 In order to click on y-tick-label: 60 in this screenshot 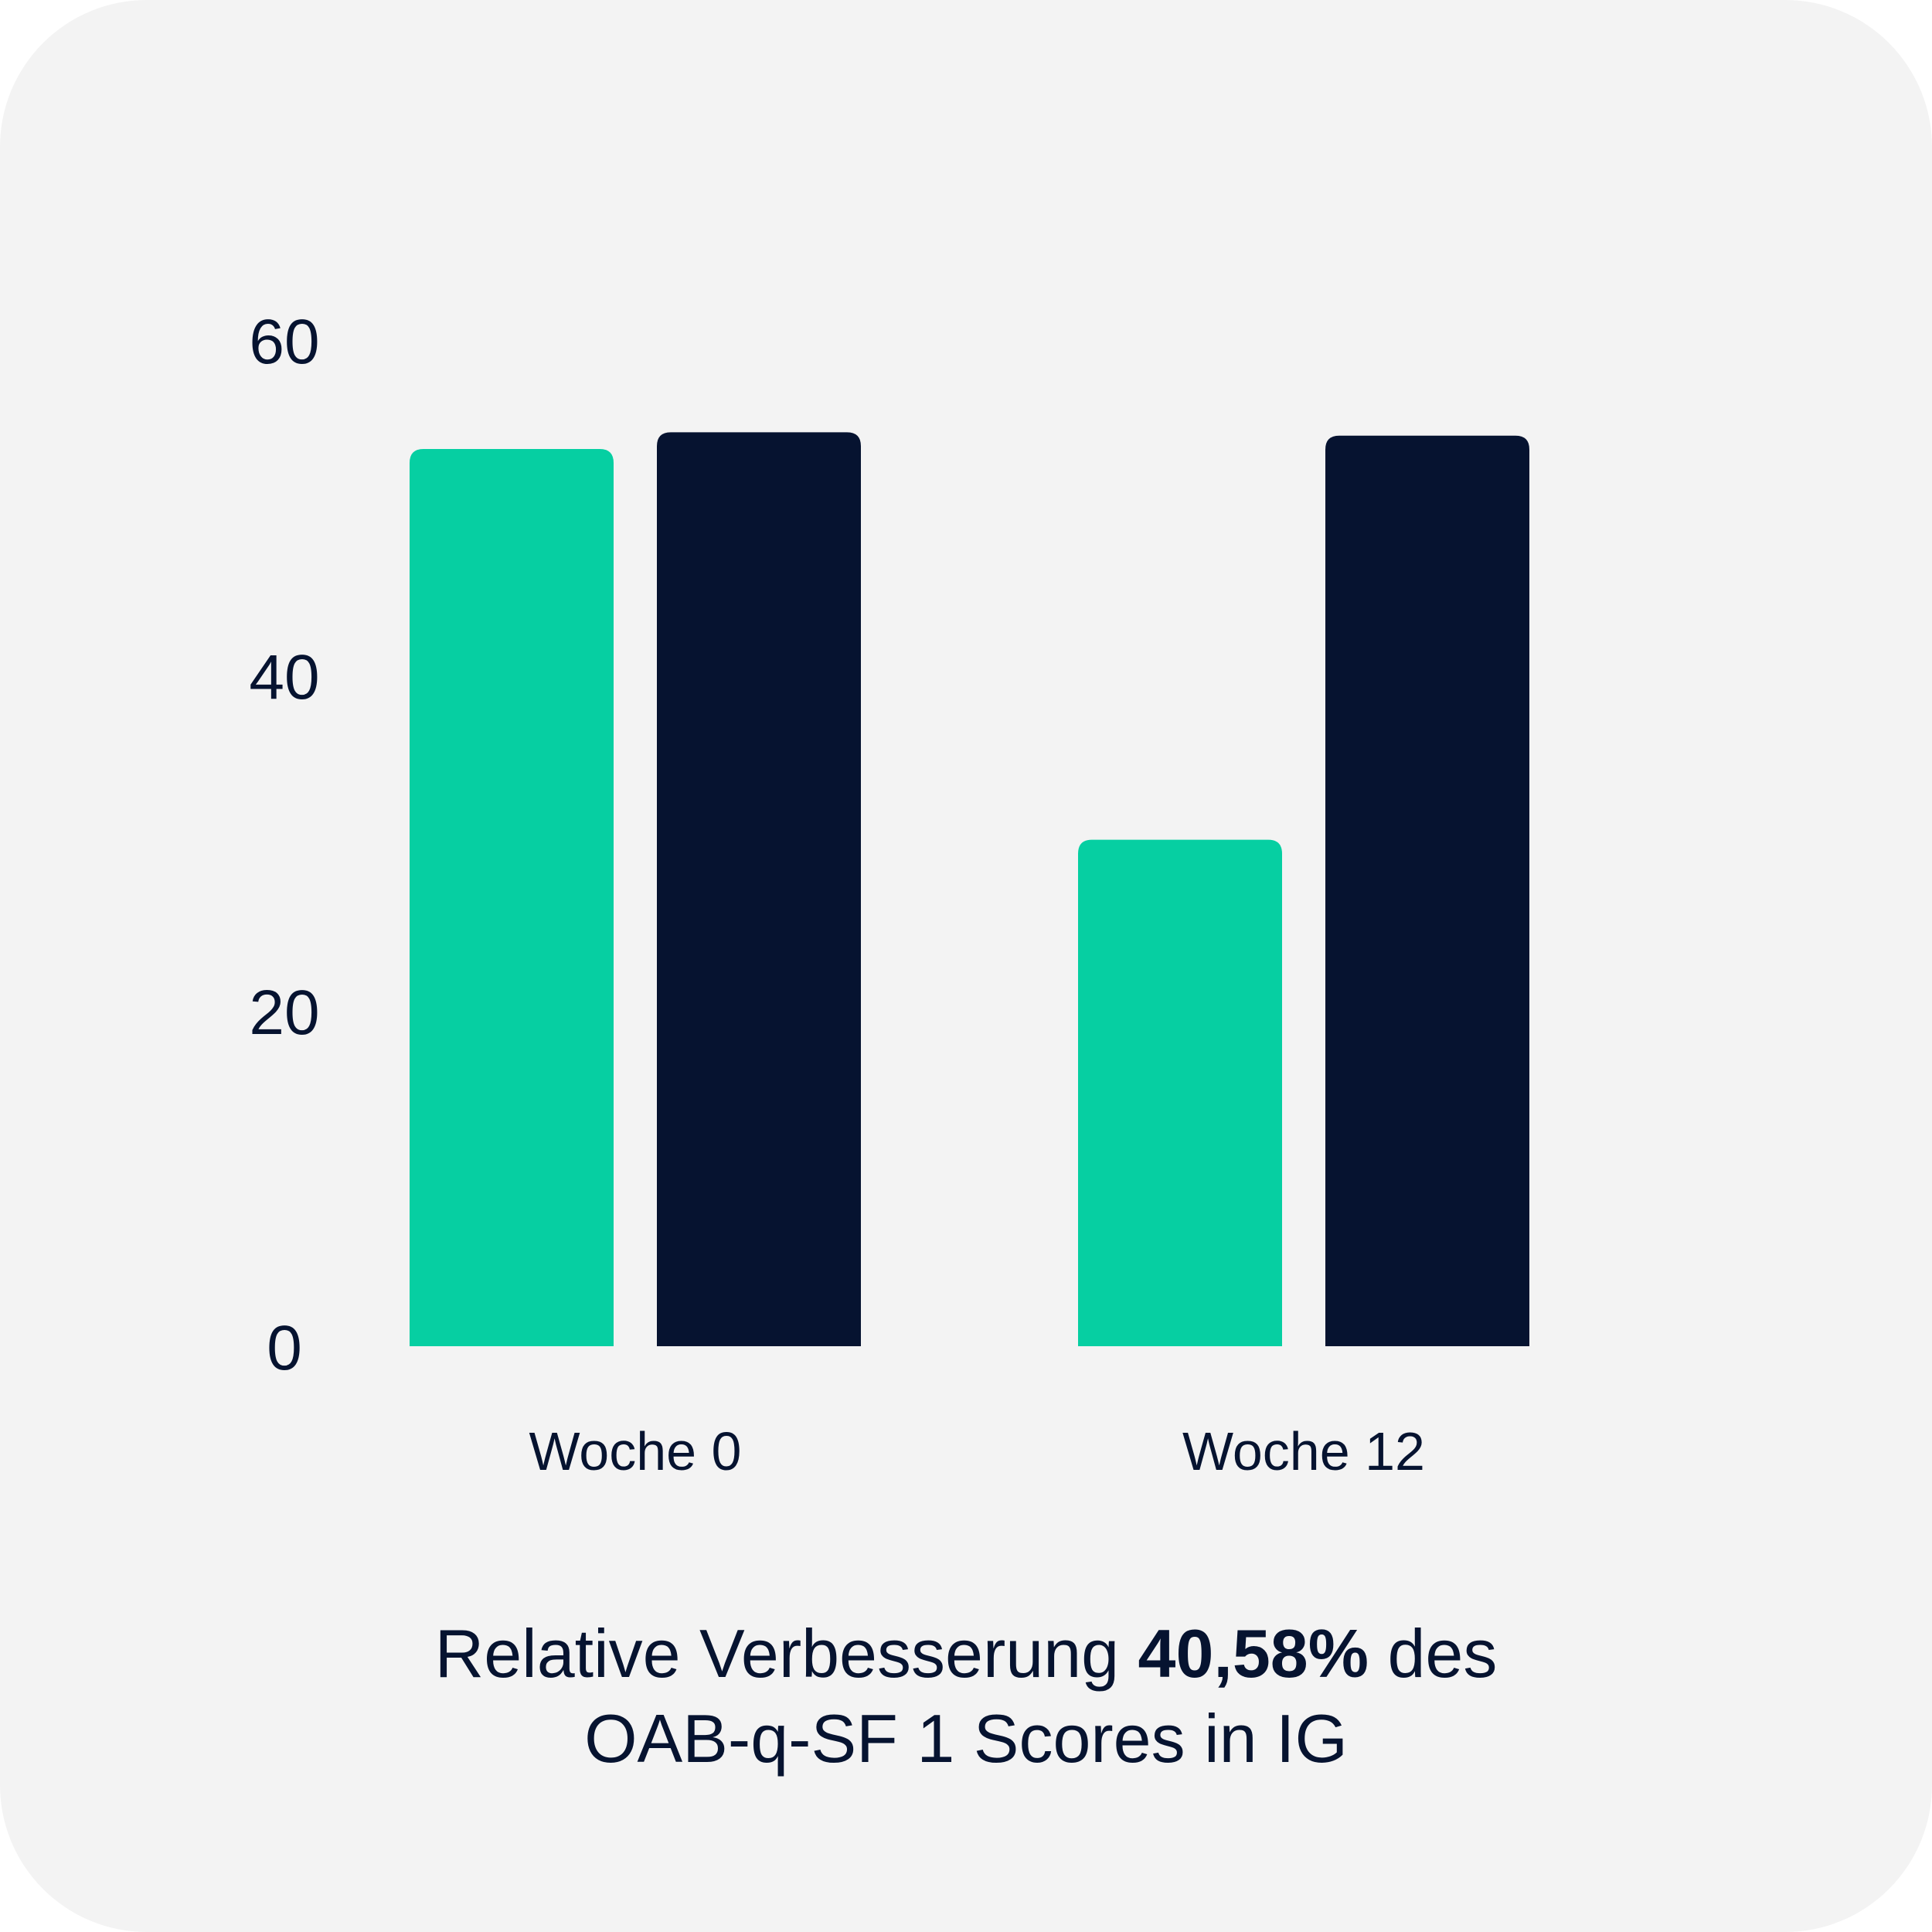, I will do `click(284, 342)`.